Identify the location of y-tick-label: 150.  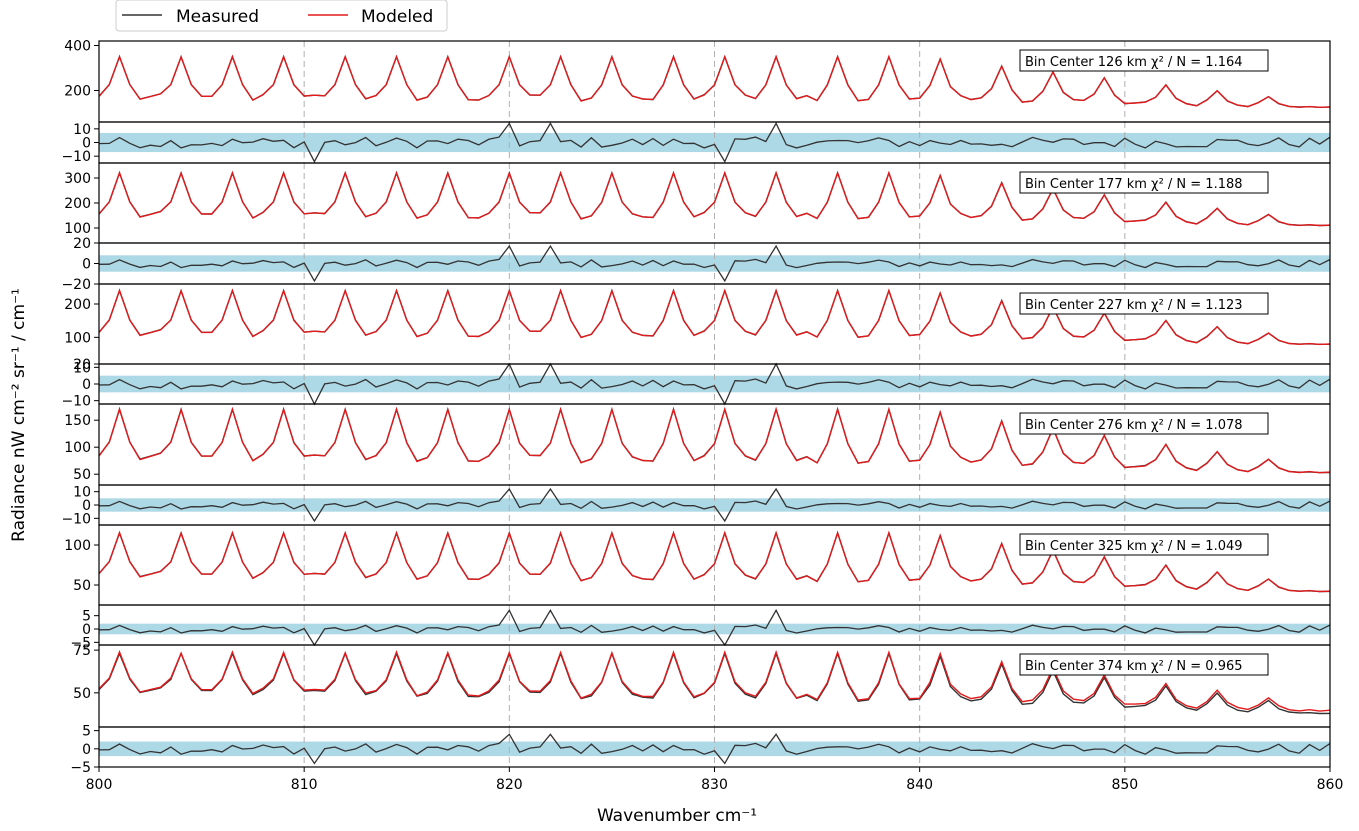
(77, 421).